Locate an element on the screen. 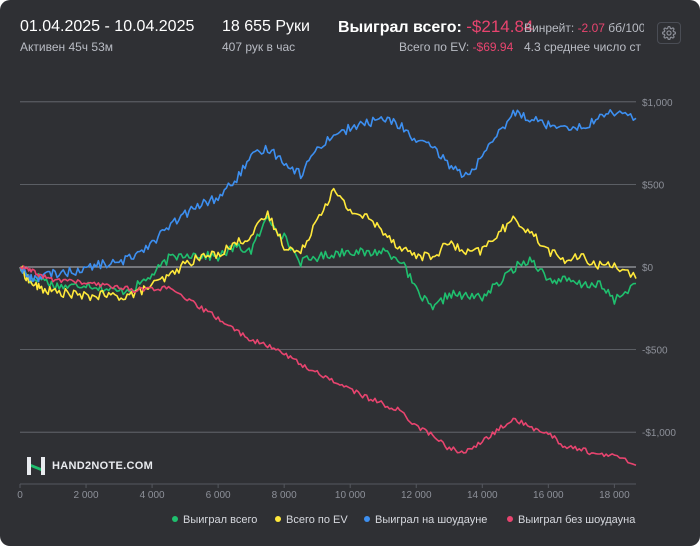  legend-item-won-total: Выиграл всего is located at coordinates (214, 520).